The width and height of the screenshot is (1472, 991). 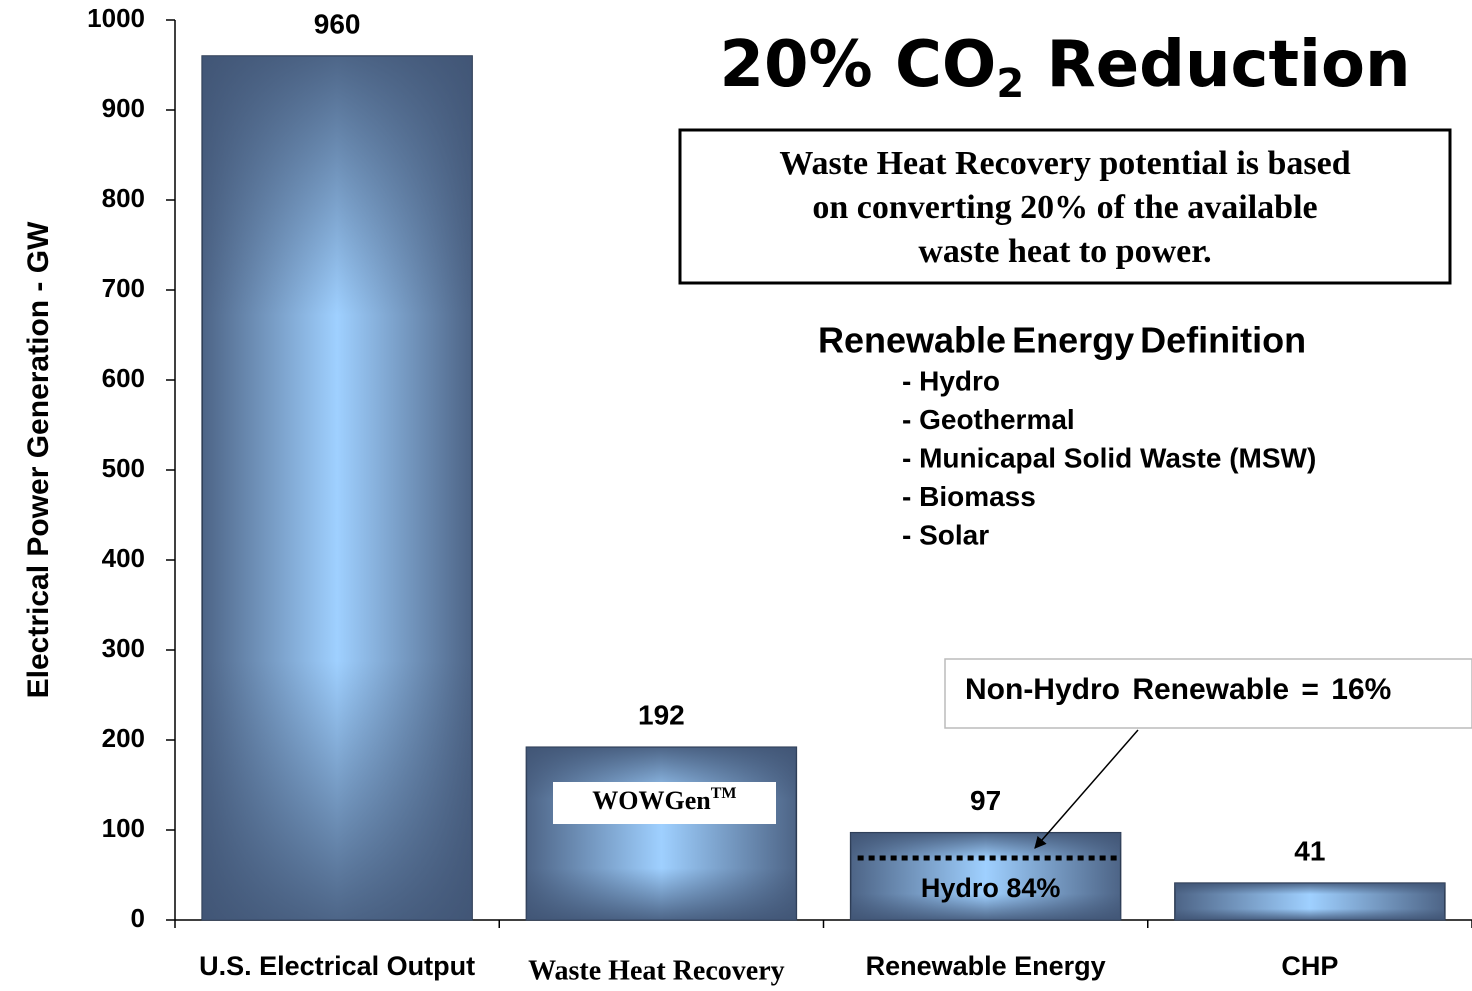 I want to click on wowgen-sup: TM, so click(x=724, y=793).